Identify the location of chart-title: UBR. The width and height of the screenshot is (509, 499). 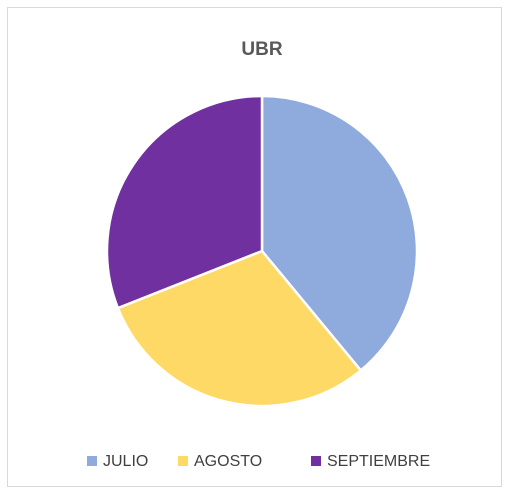
(261, 49).